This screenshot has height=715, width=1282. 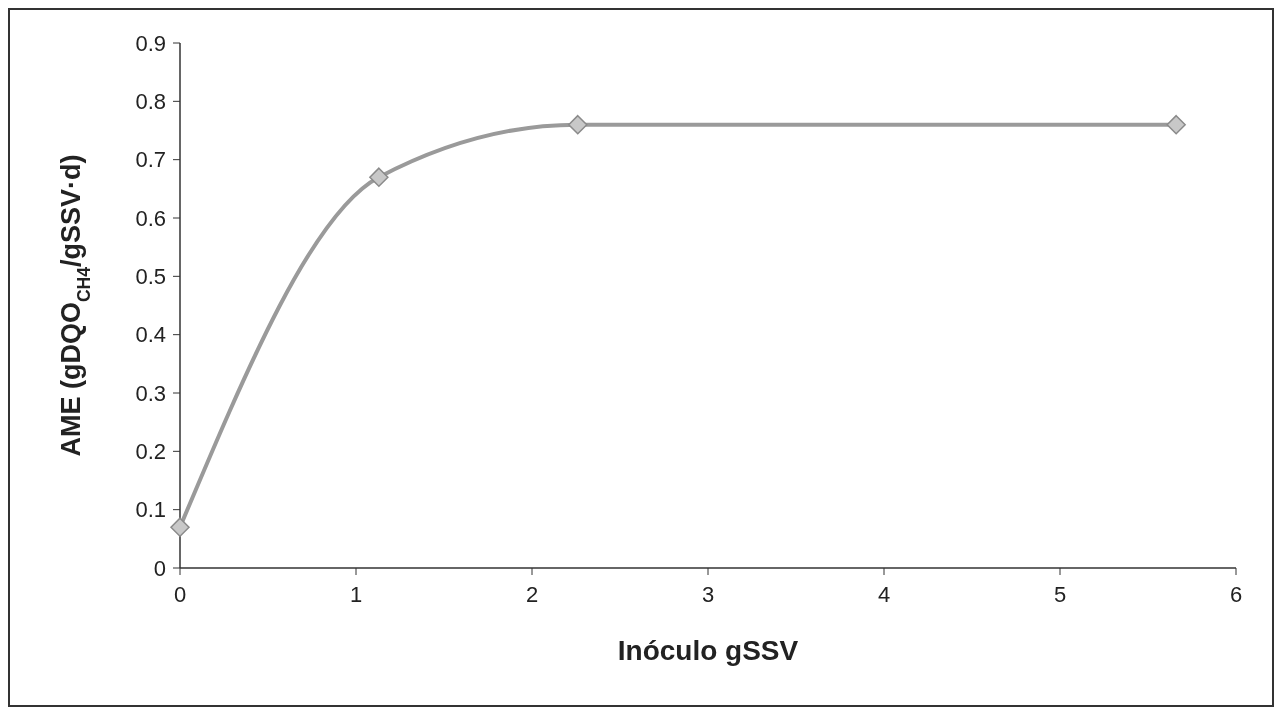 I want to click on y-tick-label: 0, so click(x=159, y=568).